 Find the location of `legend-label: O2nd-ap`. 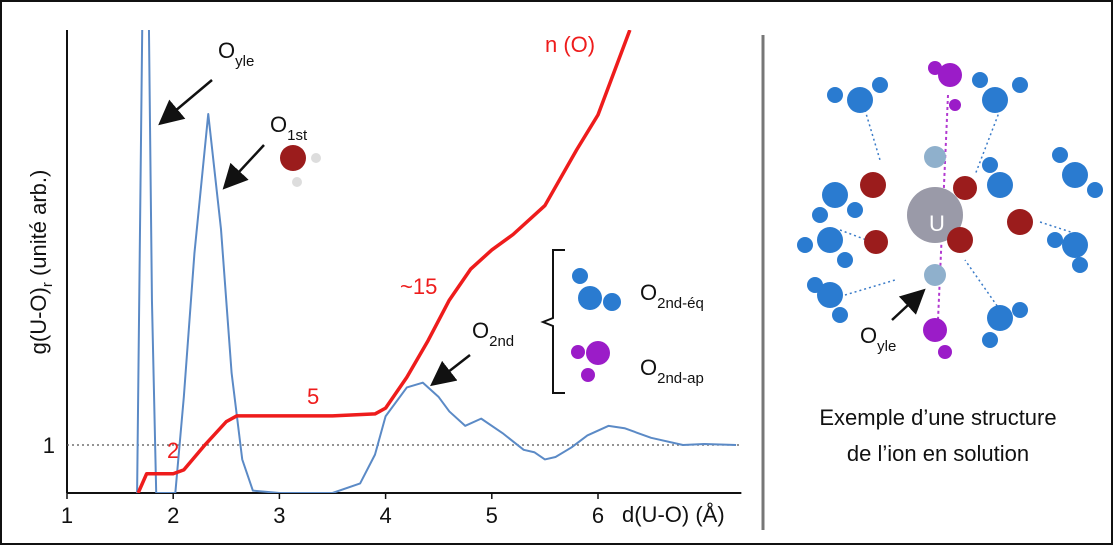

legend-label: O2nd-ap is located at coordinates (672, 371).